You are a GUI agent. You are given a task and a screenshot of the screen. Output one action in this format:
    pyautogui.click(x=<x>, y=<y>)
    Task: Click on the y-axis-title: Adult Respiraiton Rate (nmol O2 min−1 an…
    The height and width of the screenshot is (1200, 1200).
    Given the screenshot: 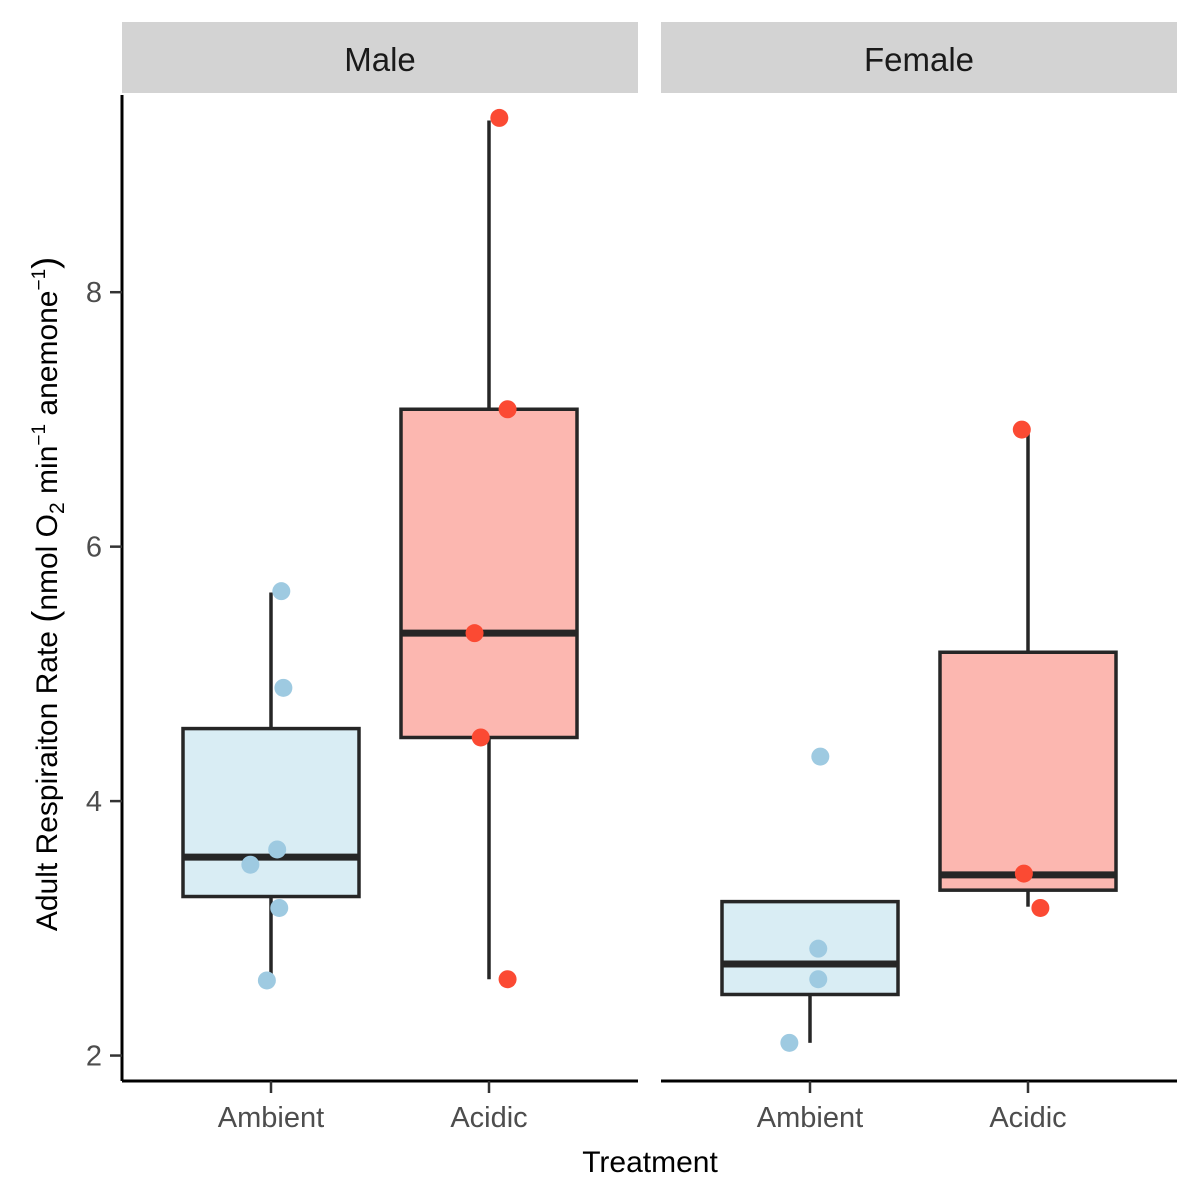 What is the action you would take?
    pyautogui.click(x=46, y=594)
    